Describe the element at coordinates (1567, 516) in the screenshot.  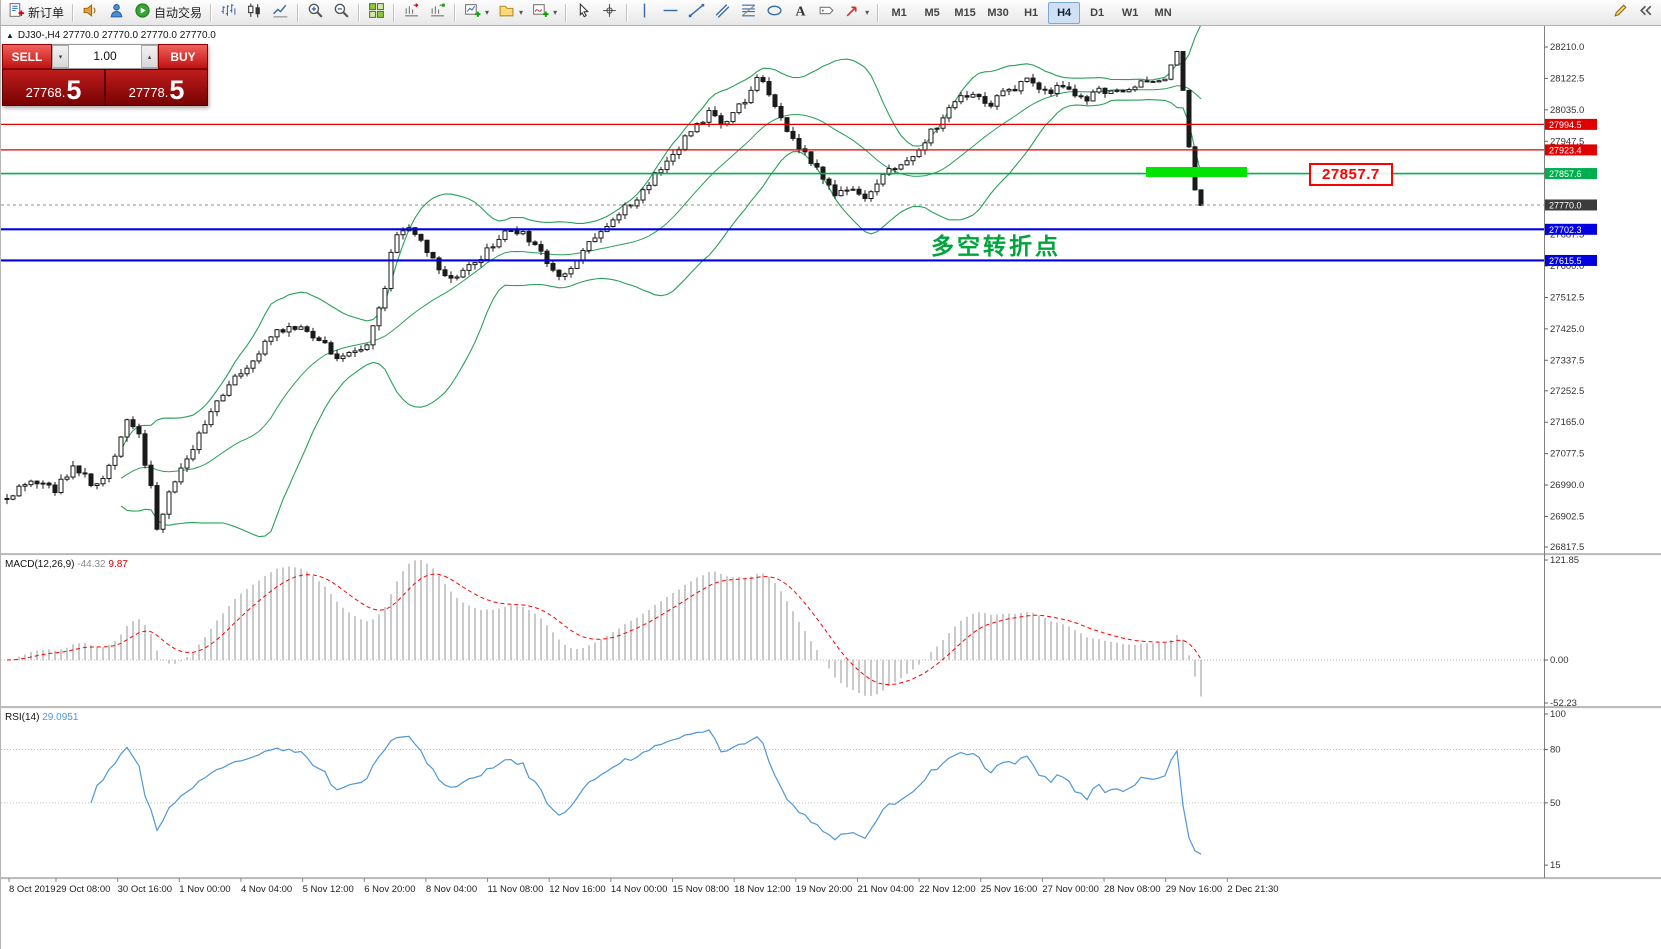
I see `price-axis-label: 26902.5` at that location.